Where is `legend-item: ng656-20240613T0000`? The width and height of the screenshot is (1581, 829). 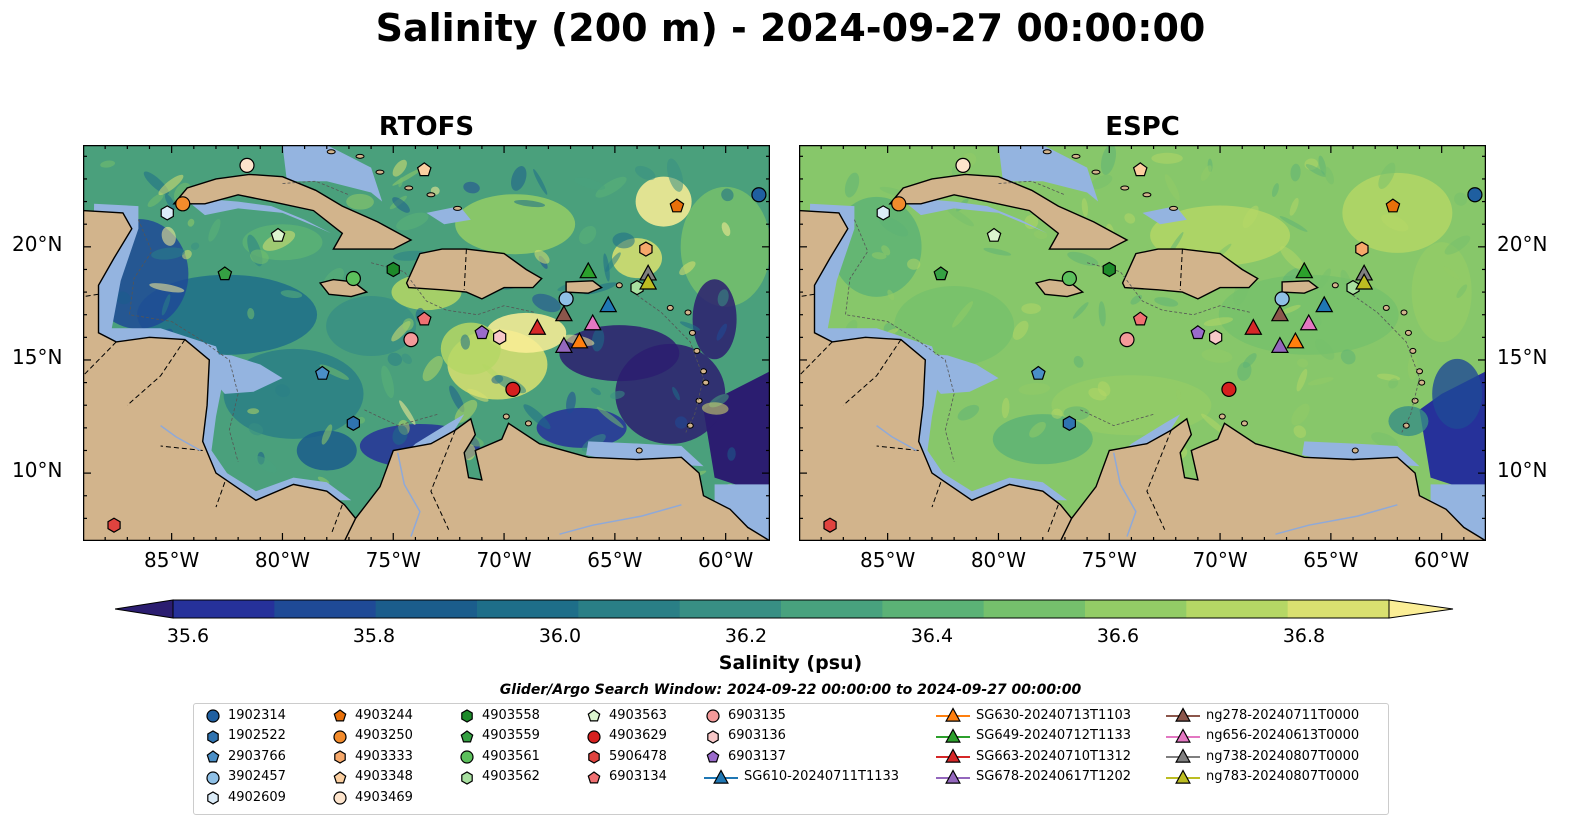
legend-item: ng656-20240613T0000 is located at coordinates (1262, 736).